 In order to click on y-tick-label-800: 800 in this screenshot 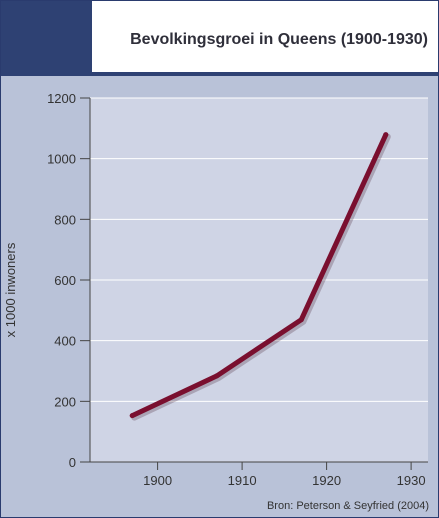, I will do `click(65, 219)`.